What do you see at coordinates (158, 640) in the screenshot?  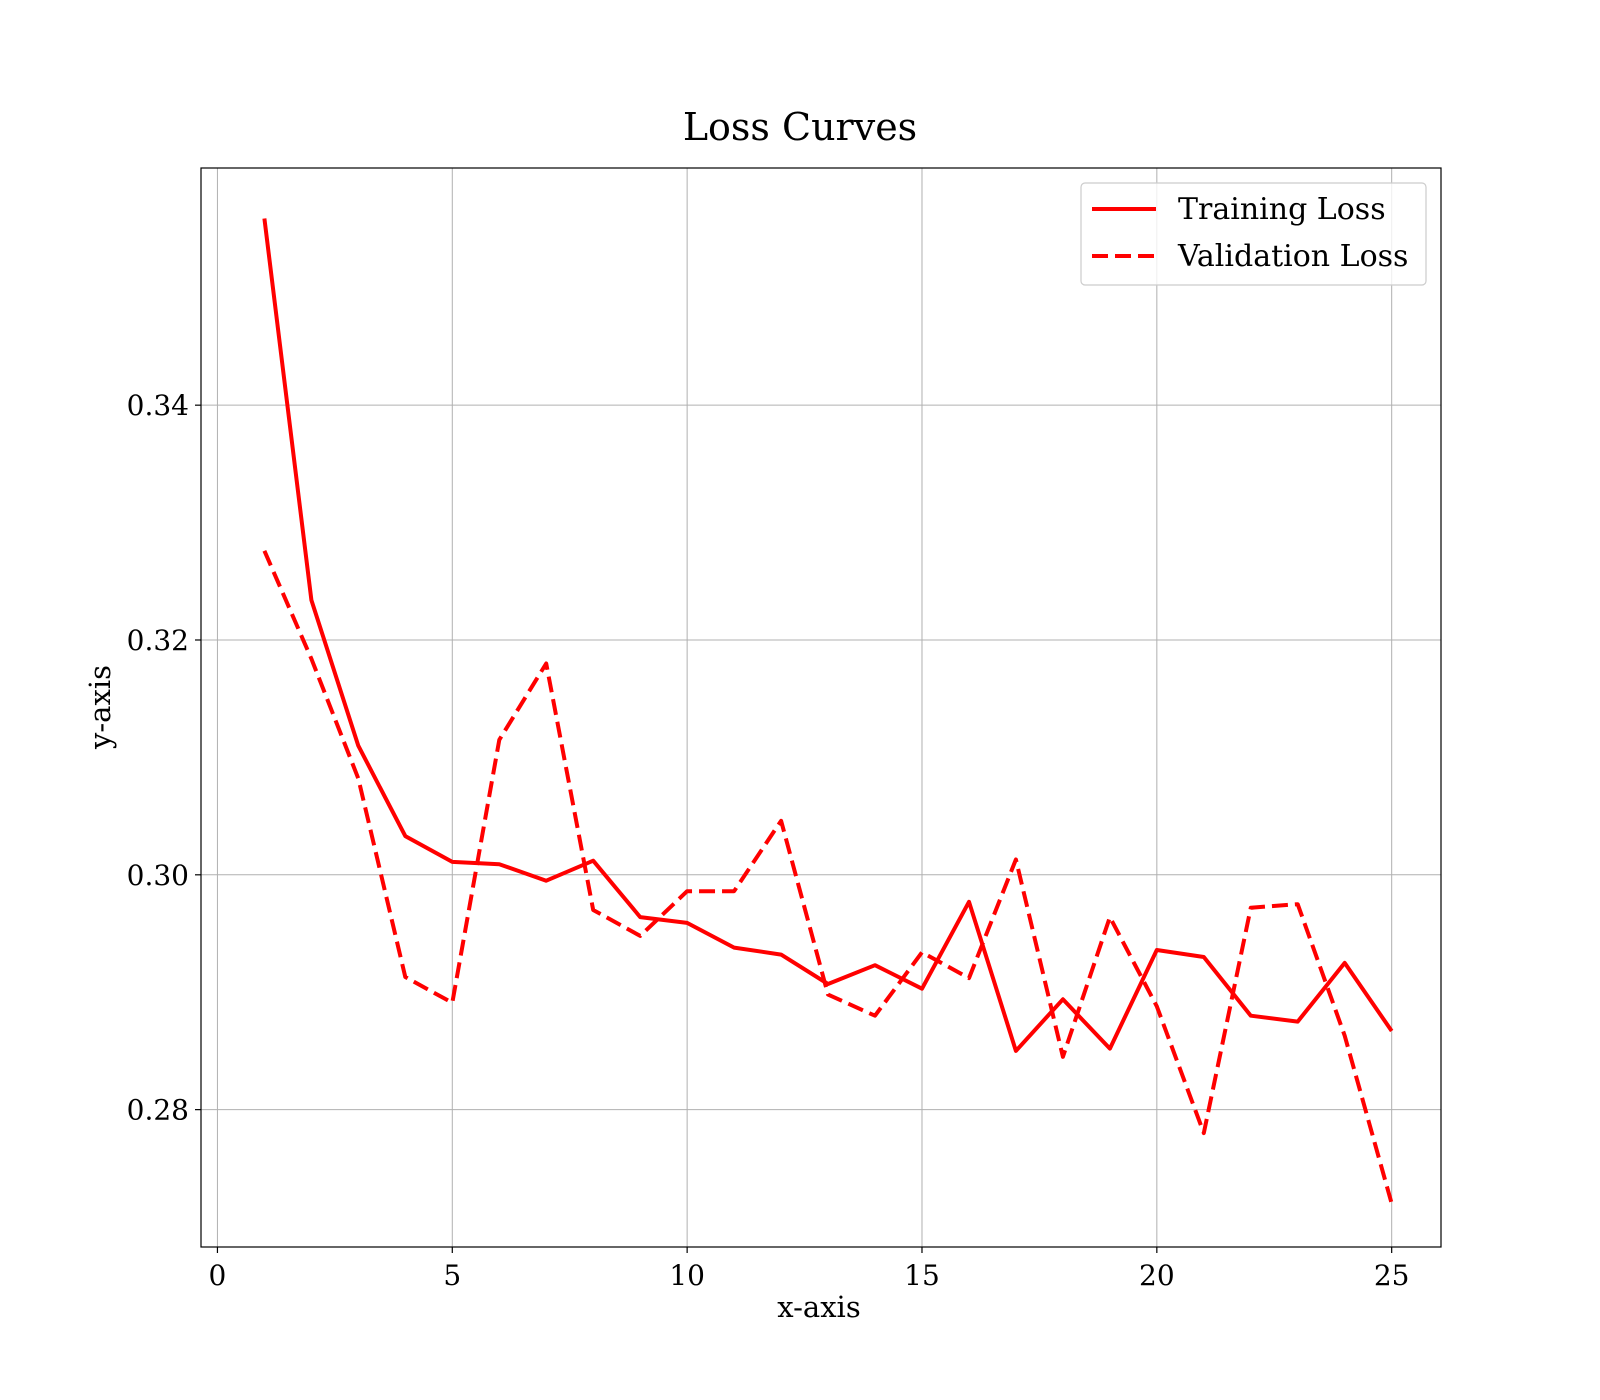 I see `y-tick-label: 0.32` at bounding box center [158, 640].